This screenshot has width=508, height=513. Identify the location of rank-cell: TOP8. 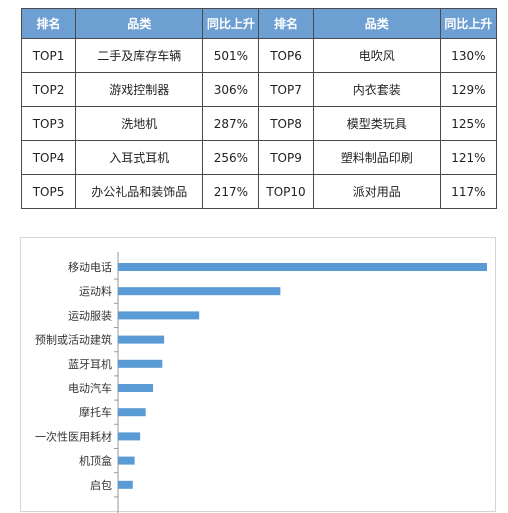
(286, 123).